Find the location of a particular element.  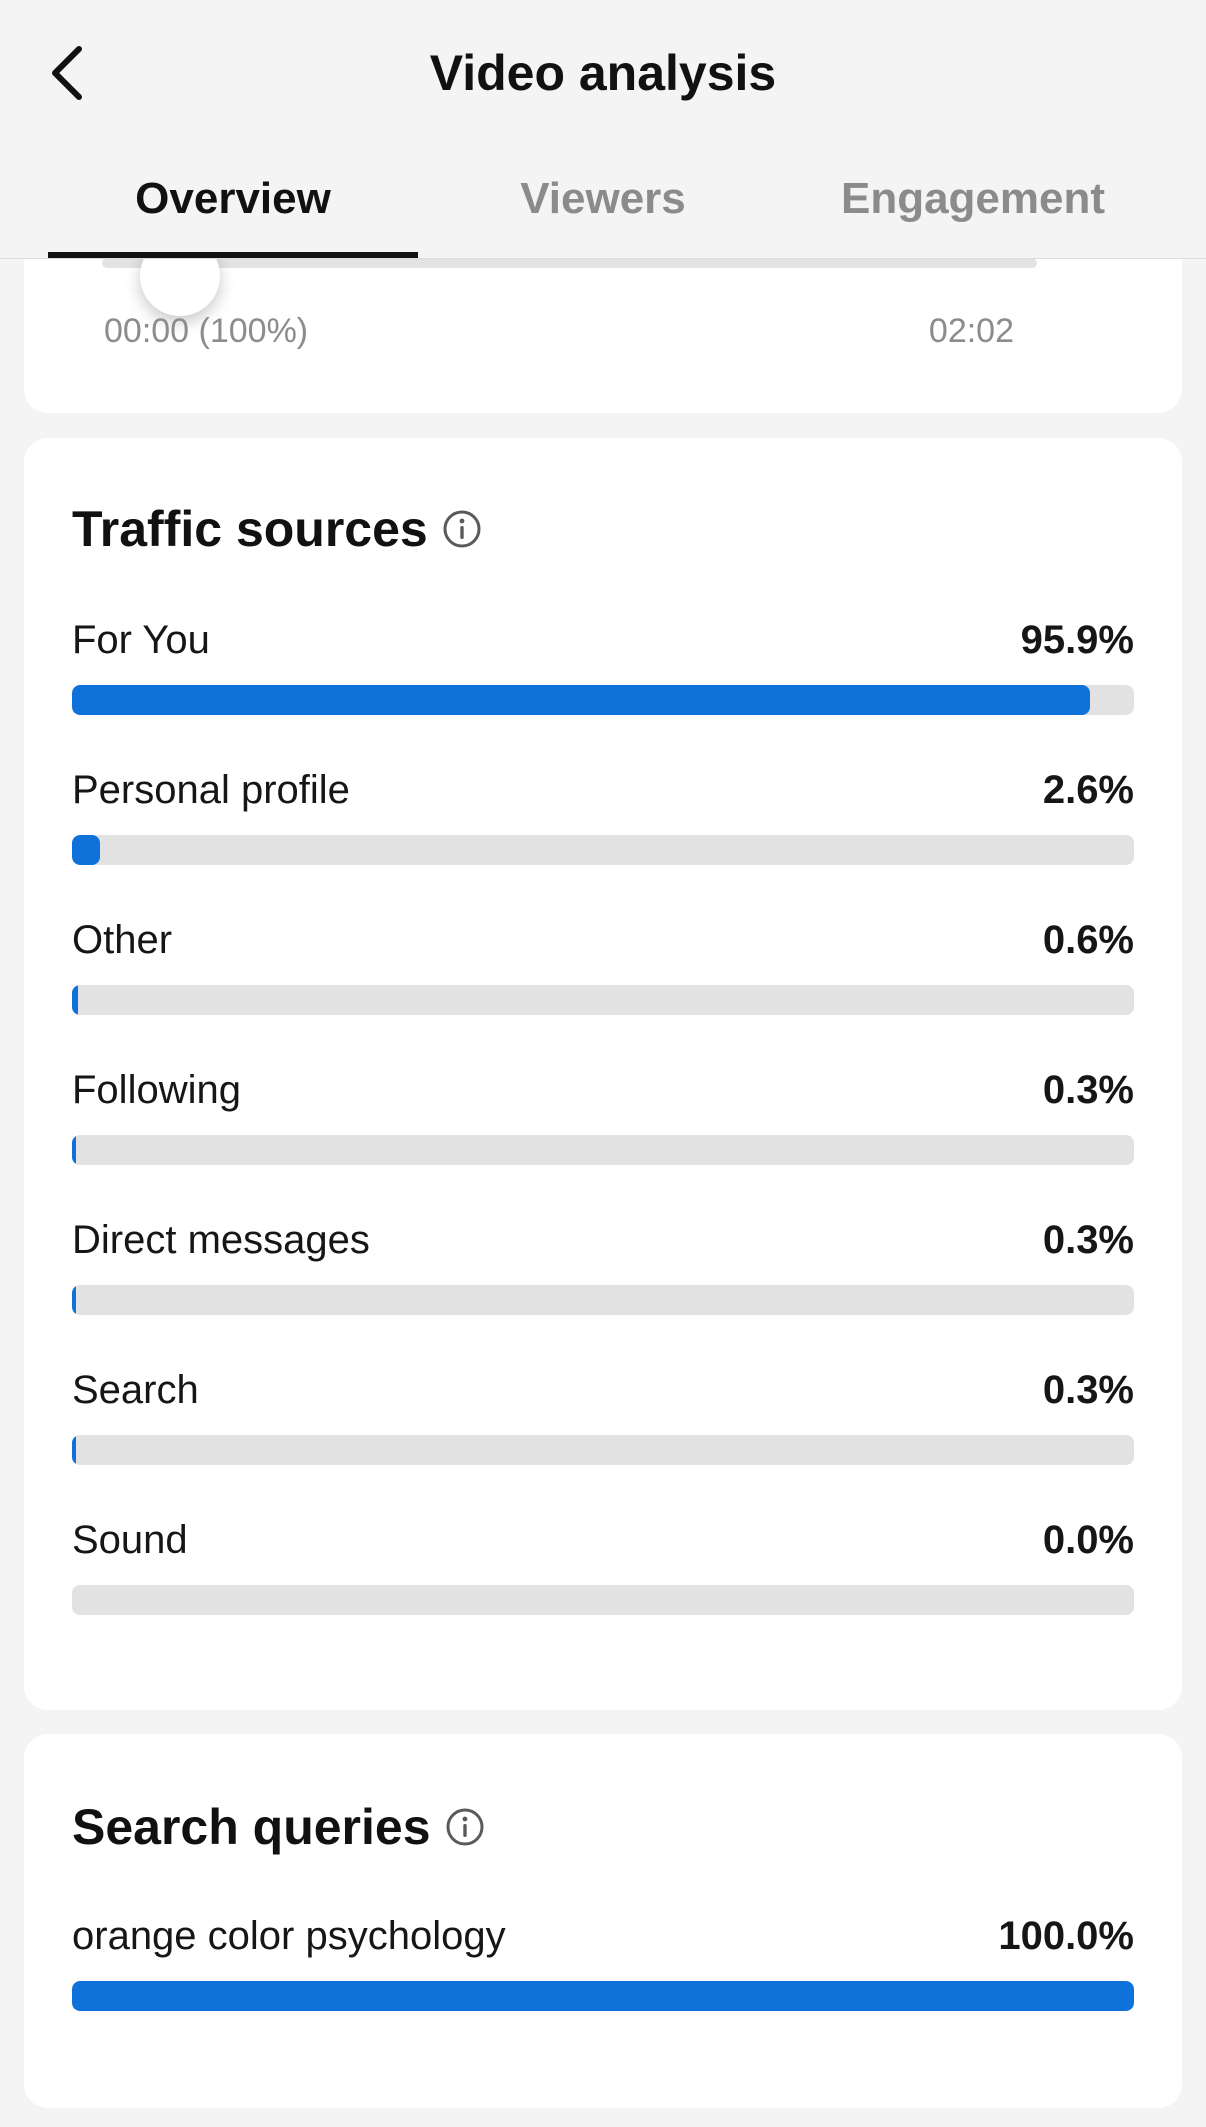

scrubber-track is located at coordinates (569, 276).